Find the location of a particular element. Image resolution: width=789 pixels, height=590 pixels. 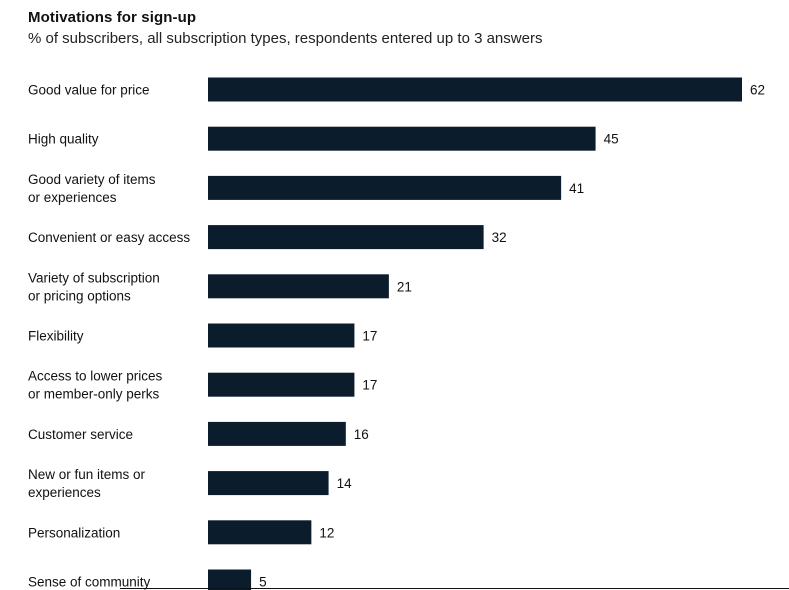

value-label-9: 12 is located at coordinates (326, 532).